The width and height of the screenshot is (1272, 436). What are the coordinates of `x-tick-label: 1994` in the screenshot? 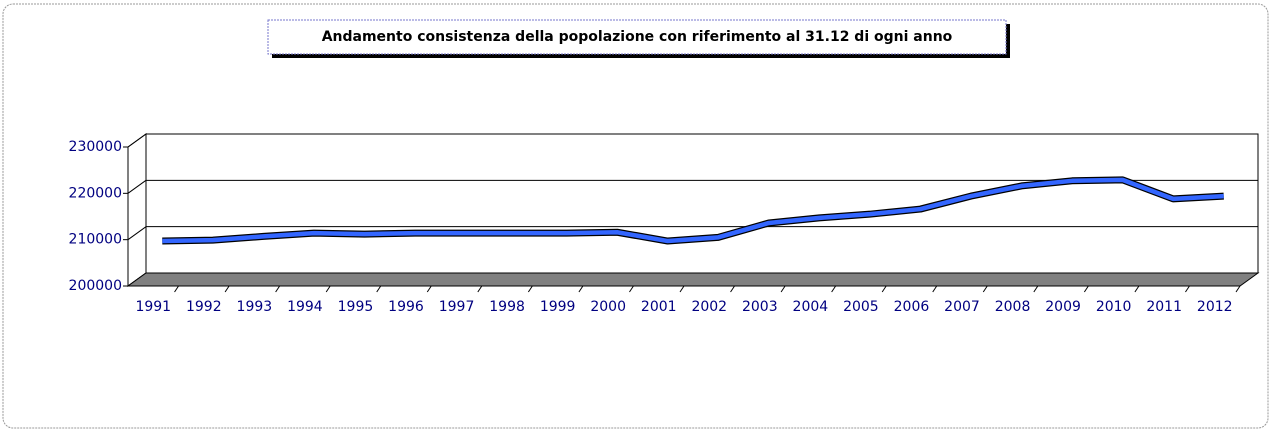 It's located at (305, 307).